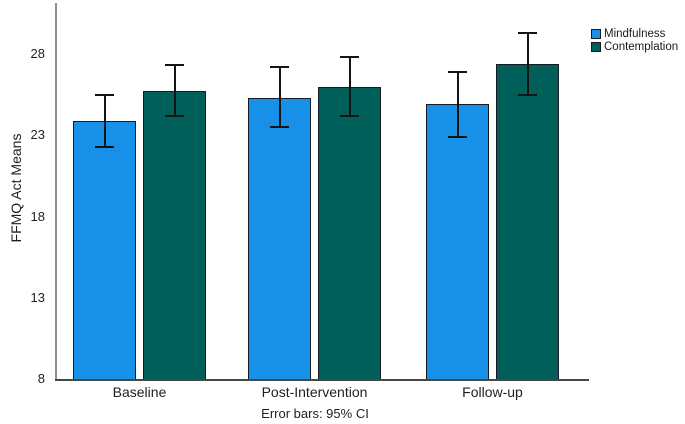 This screenshot has width=685, height=424. I want to click on legend: Mindfulness Contemplation, so click(634, 40).